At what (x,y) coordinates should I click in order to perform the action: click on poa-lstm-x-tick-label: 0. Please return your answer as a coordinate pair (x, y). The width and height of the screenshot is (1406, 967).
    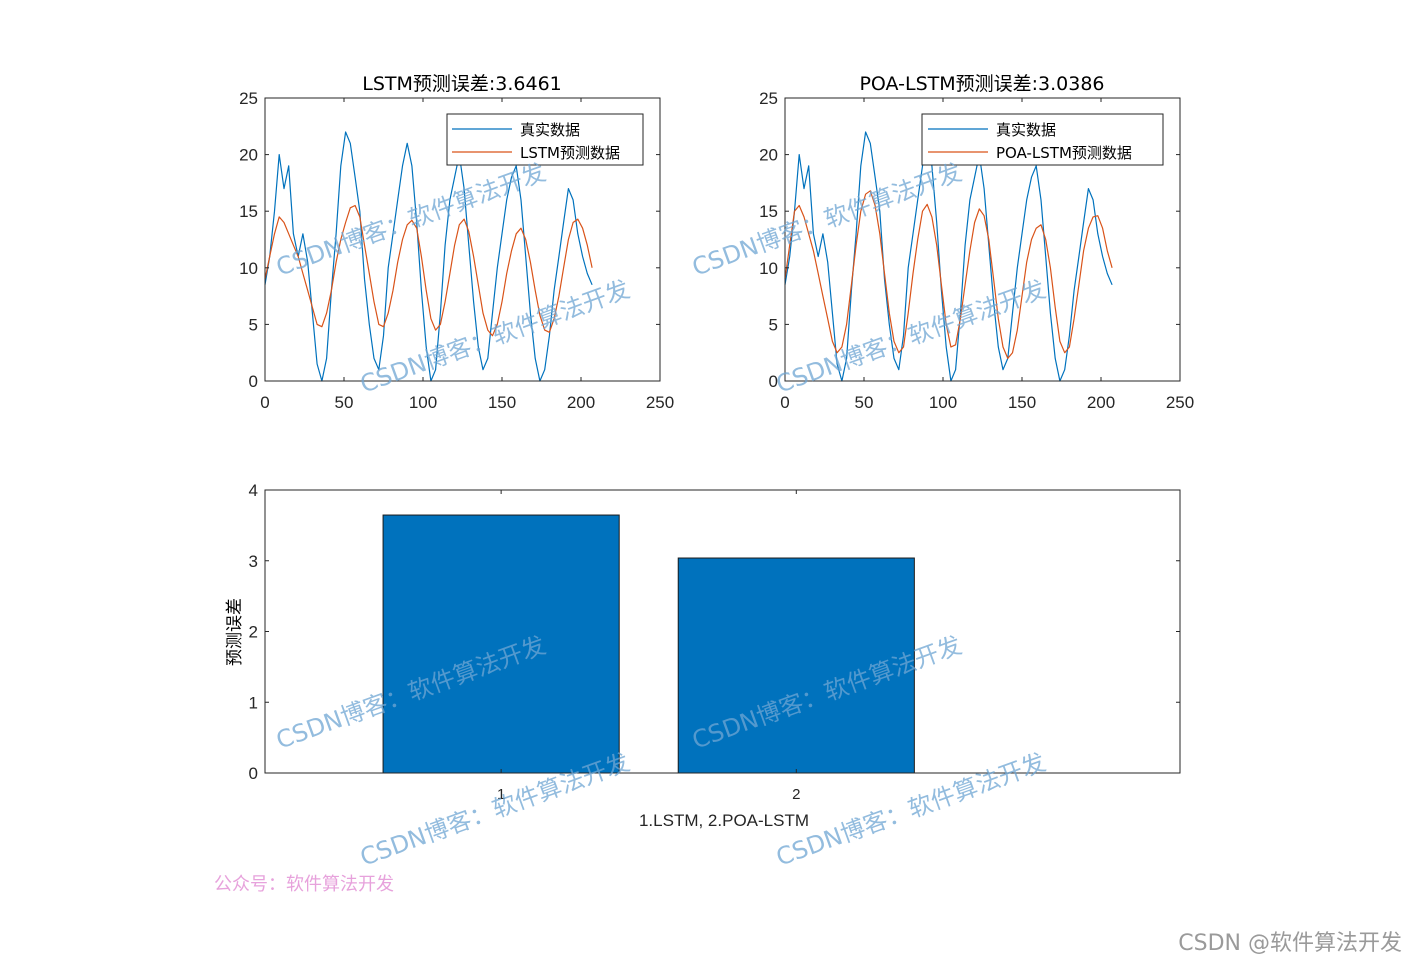
    Looking at the image, I should click on (784, 402).